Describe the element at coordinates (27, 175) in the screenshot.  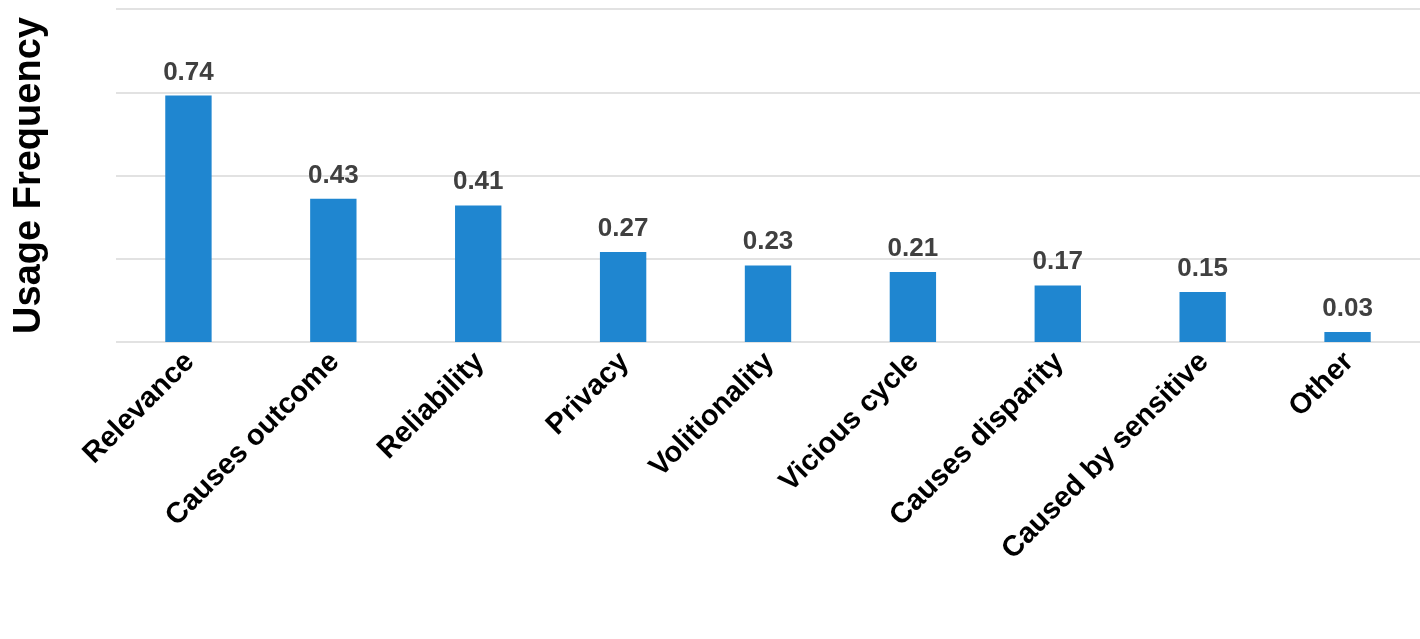
I see `y-axis-title: Usage Frequency` at that location.